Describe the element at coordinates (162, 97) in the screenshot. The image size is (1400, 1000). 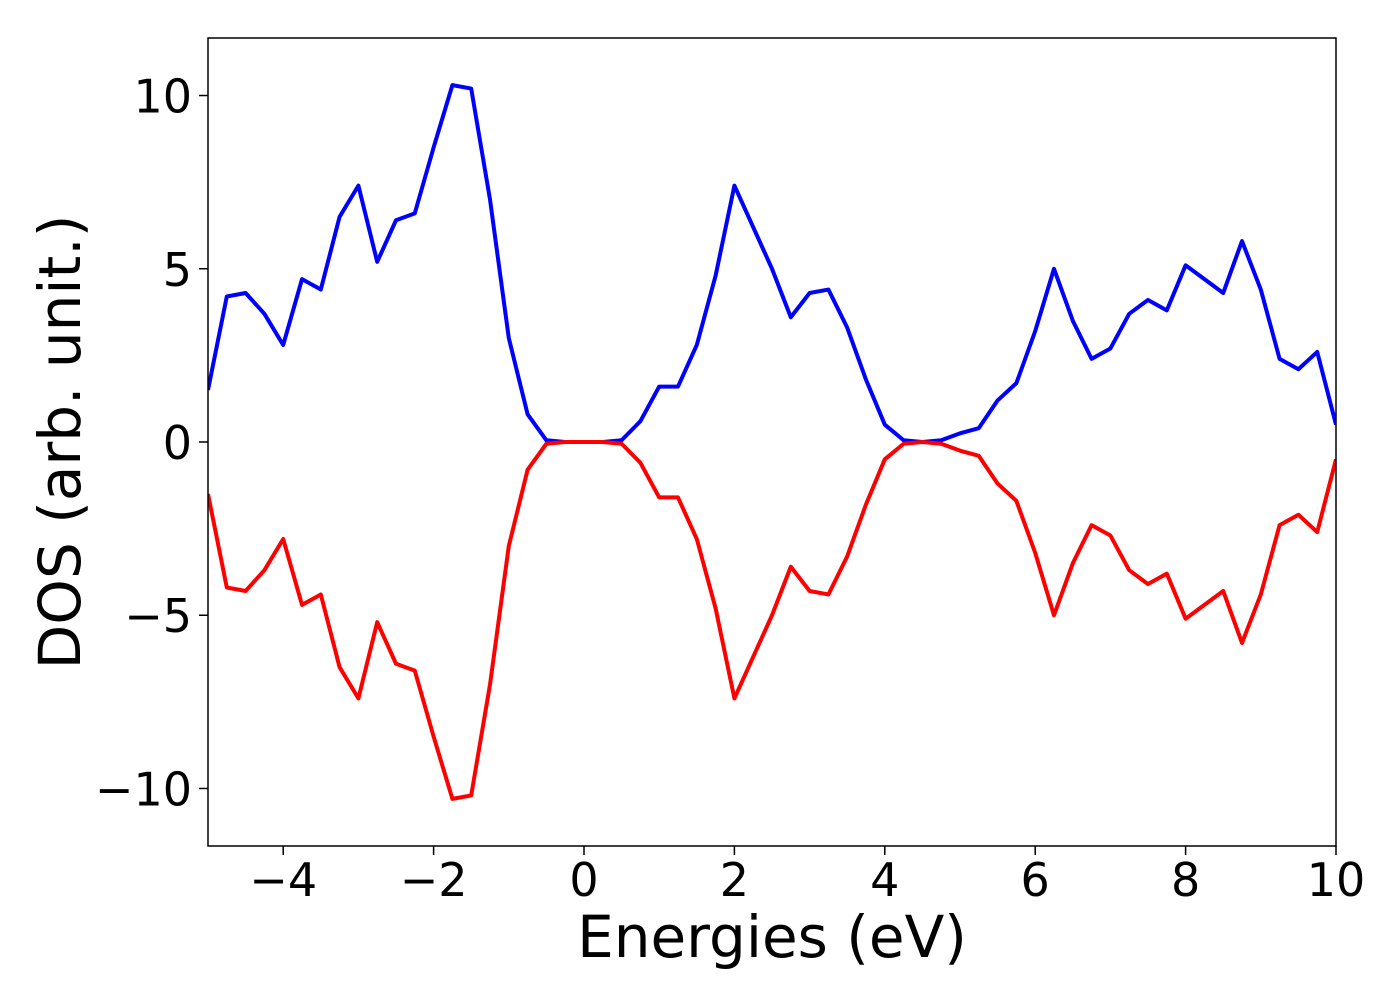
I see `y-tick-label: 10` at that location.